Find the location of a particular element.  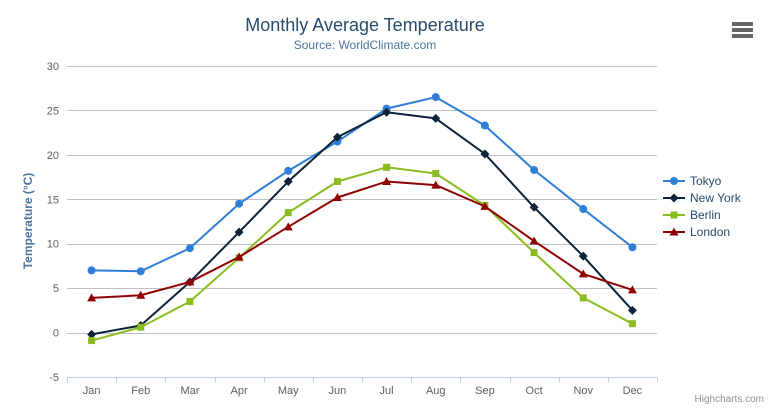

y-axis-label: 30 is located at coordinates (53, 67).